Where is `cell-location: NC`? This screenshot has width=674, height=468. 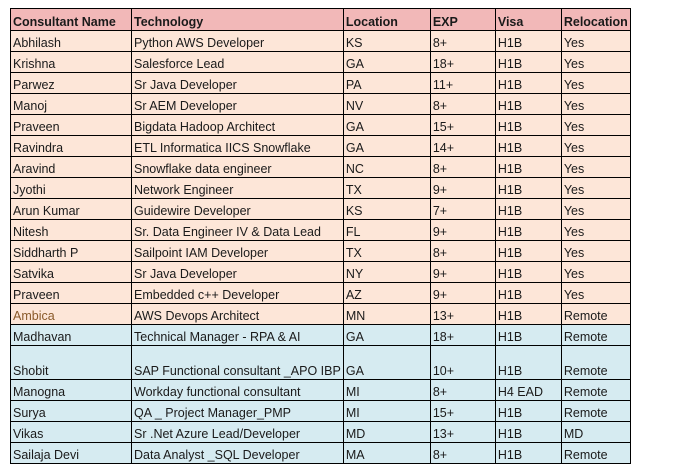
cell-location: NC is located at coordinates (386, 167).